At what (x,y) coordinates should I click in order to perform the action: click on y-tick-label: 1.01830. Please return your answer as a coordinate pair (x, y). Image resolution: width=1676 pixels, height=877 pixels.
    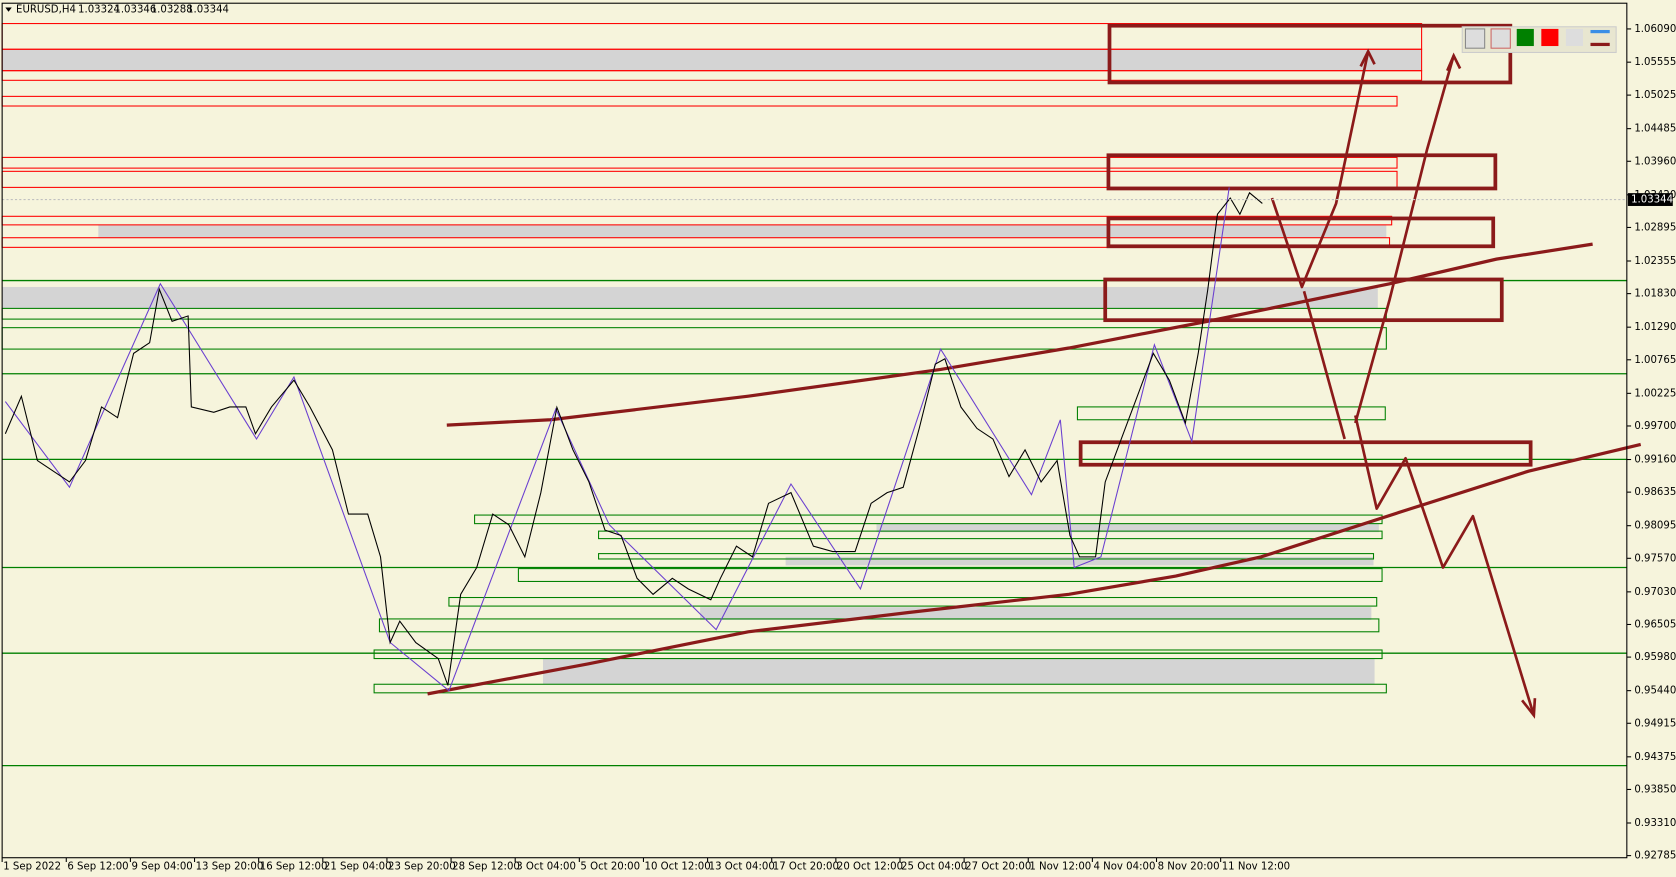
    Looking at the image, I should click on (1655, 294).